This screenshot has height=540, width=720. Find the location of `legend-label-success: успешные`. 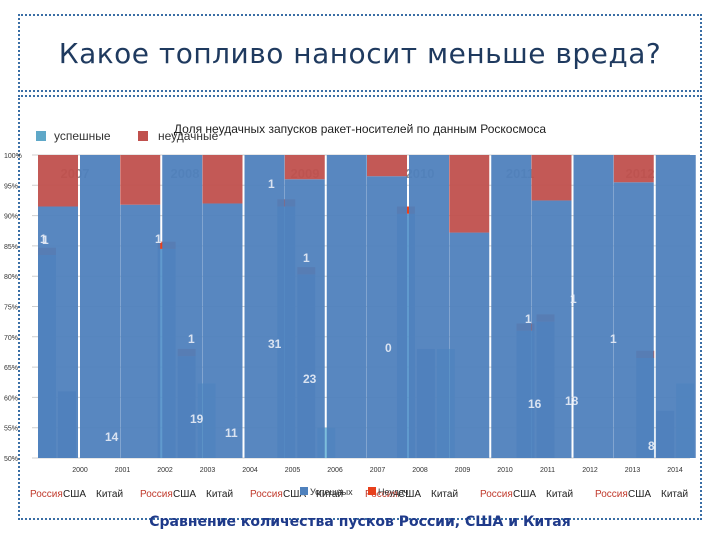

legend-label-success: успешные is located at coordinates (82, 136).